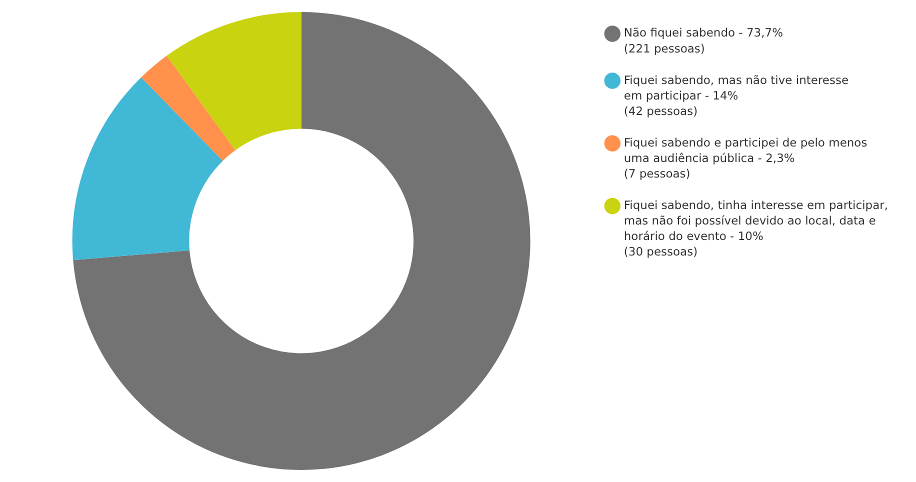  Describe the element at coordinates (736, 95) in the screenshot. I see `legend-label: Fiquei sabendo, mas não tive interesse em participar - 14% (42 pessoas)` at that location.